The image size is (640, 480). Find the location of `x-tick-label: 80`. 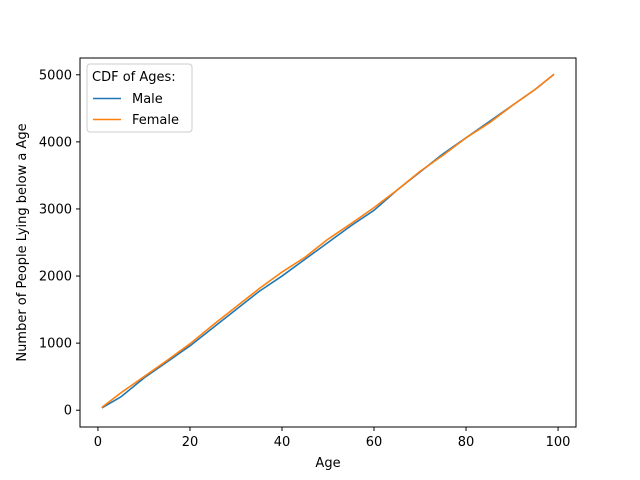

x-tick-label: 80 is located at coordinates (466, 442).